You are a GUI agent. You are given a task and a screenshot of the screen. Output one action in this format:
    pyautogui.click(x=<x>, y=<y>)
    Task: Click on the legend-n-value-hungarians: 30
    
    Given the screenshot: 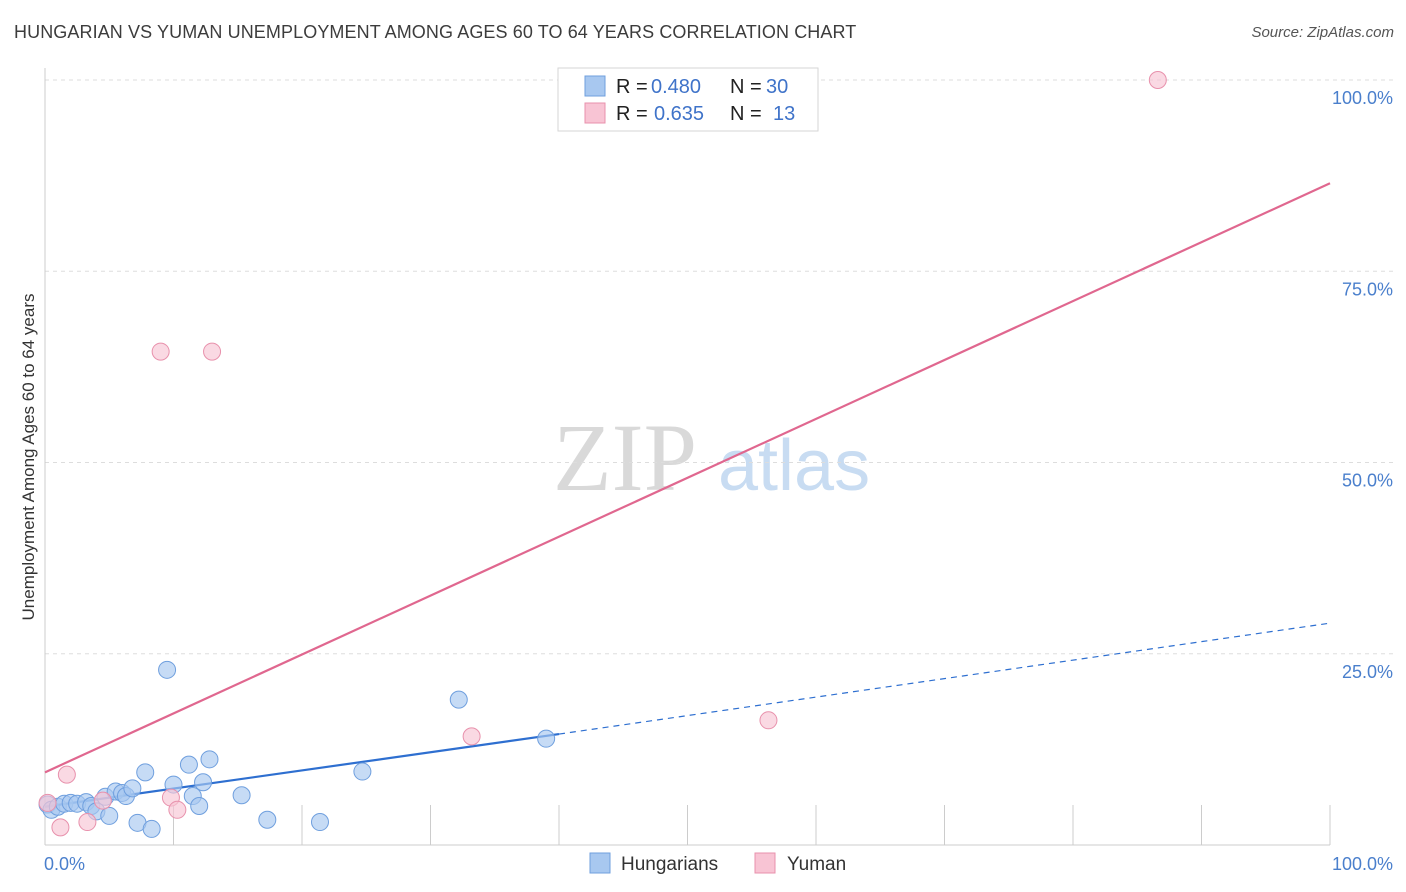 What is the action you would take?
    pyautogui.click(x=777, y=87)
    